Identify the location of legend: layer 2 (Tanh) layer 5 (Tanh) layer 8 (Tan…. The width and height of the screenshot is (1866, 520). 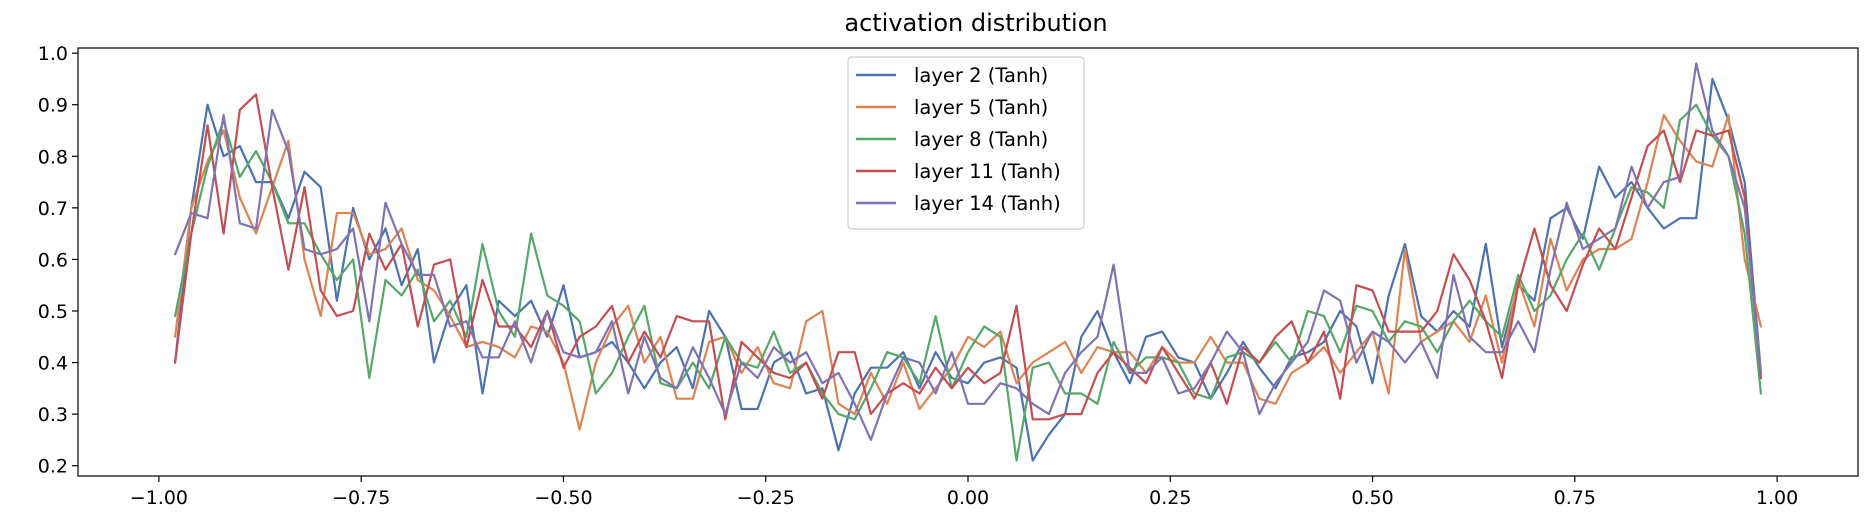
(966, 143).